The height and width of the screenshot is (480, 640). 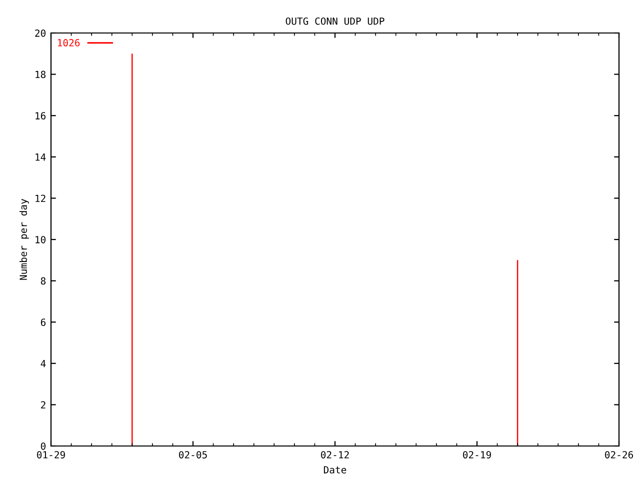 What do you see at coordinates (51, 454) in the screenshot?
I see `x-tick-label: 01-29` at bounding box center [51, 454].